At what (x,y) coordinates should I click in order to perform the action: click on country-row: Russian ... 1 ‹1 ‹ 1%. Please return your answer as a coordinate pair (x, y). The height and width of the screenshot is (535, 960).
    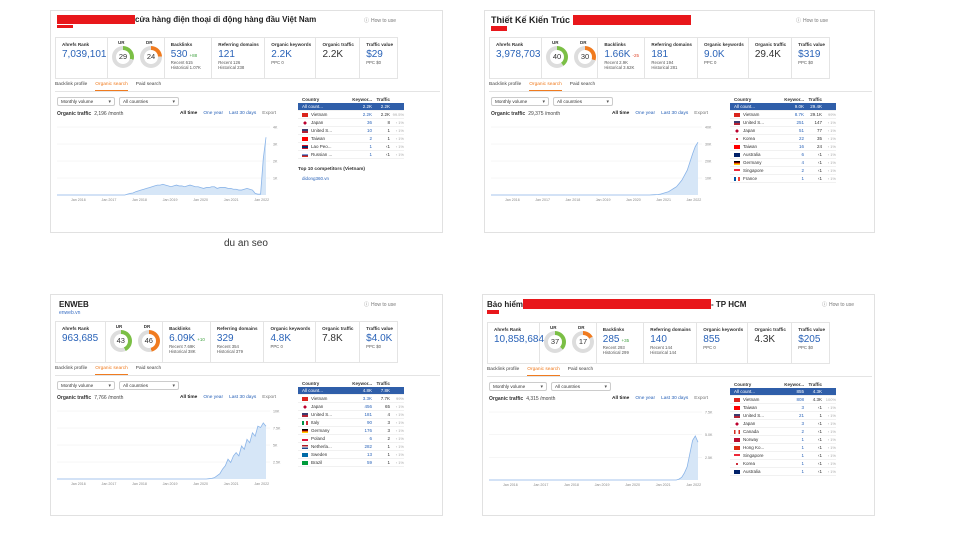
    Looking at the image, I should click on (351, 155).